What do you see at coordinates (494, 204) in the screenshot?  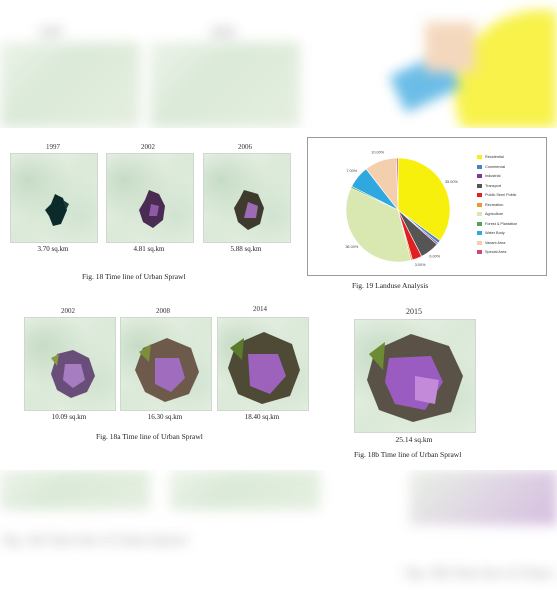 I see `legend-label: Recreation` at bounding box center [494, 204].